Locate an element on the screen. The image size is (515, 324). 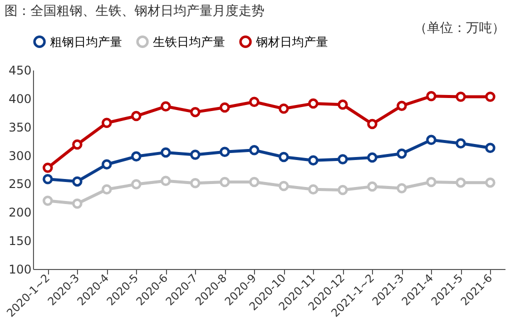
y-tick-label: 150 is located at coordinates (20, 241).